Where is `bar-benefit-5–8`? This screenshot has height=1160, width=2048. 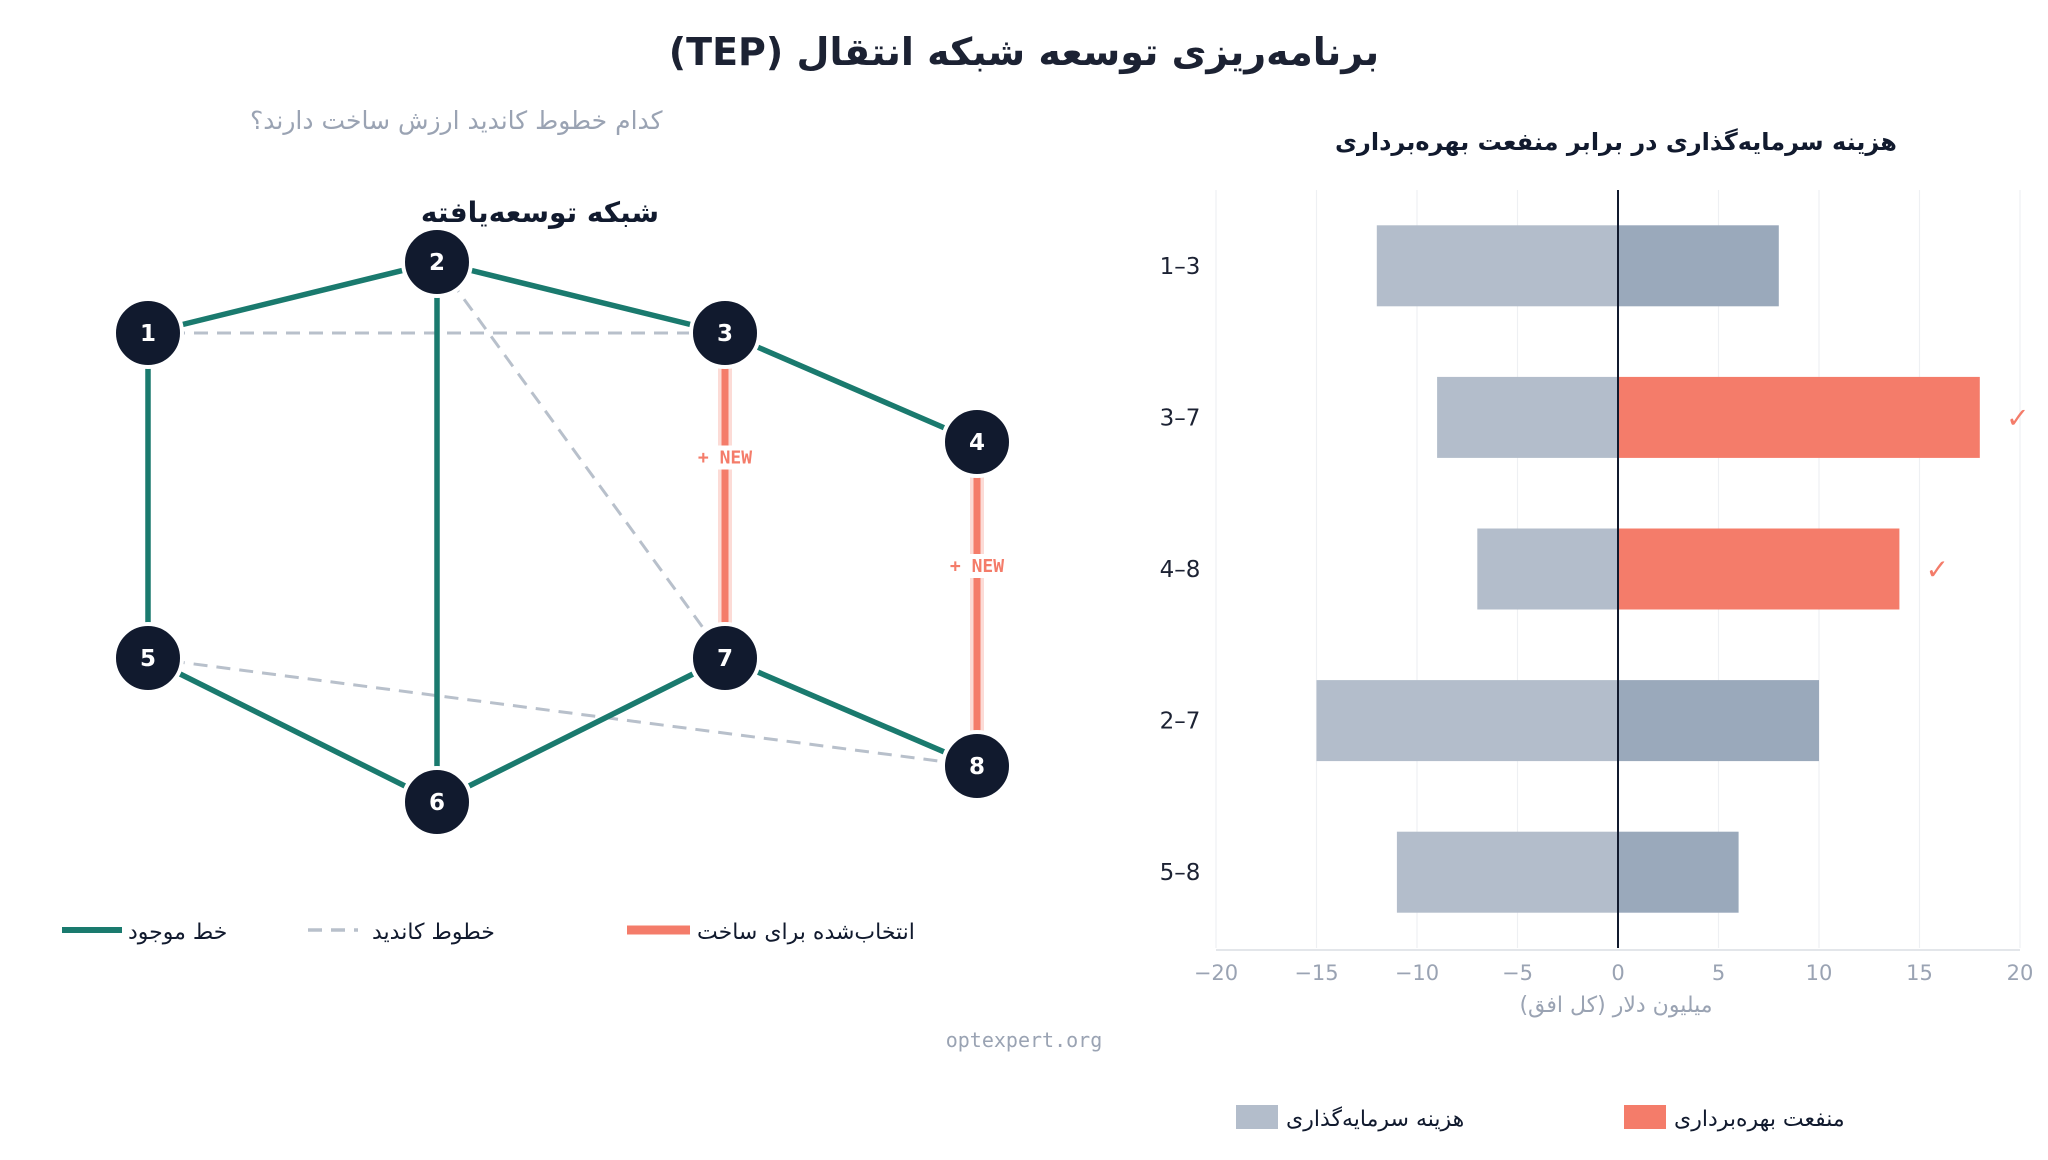 bar-benefit-5–8 is located at coordinates (1678, 872).